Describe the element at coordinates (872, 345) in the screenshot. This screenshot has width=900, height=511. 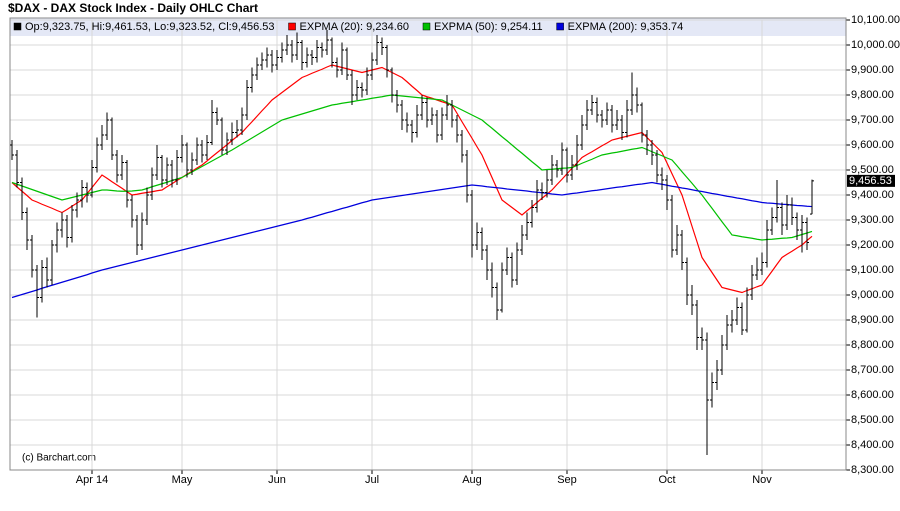
I see `y-tick-label: 8,800.00` at that location.